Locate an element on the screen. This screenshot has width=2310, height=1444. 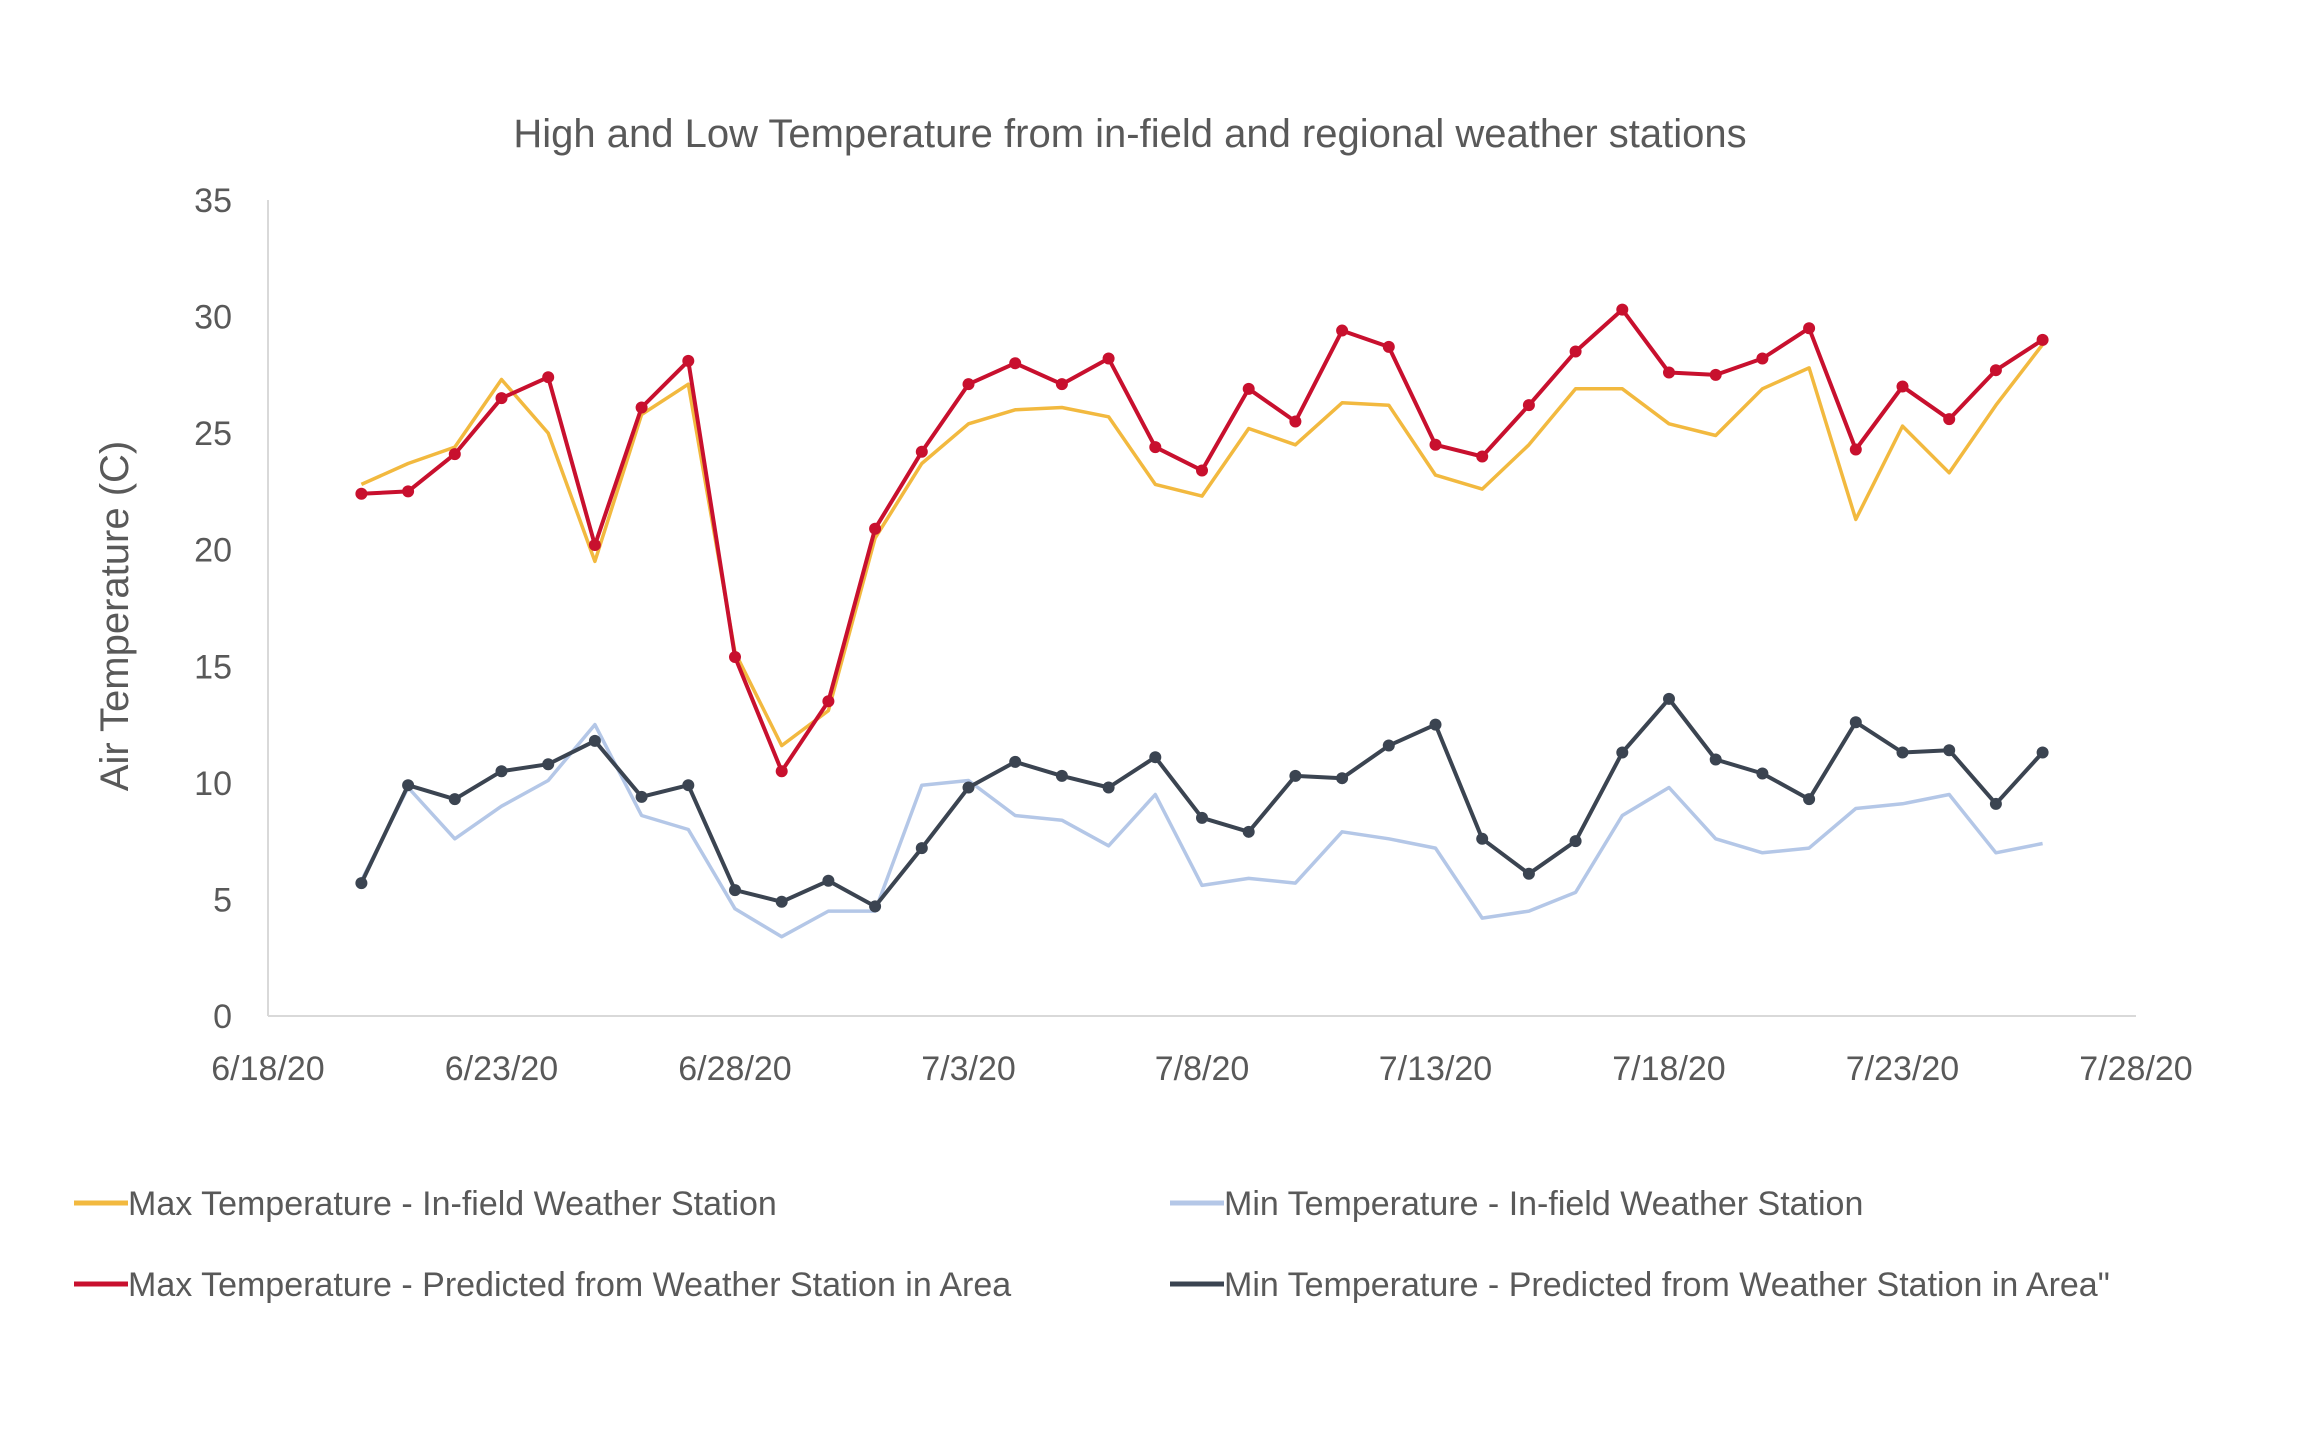
y-tick-label: 20 is located at coordinates (213, 551).